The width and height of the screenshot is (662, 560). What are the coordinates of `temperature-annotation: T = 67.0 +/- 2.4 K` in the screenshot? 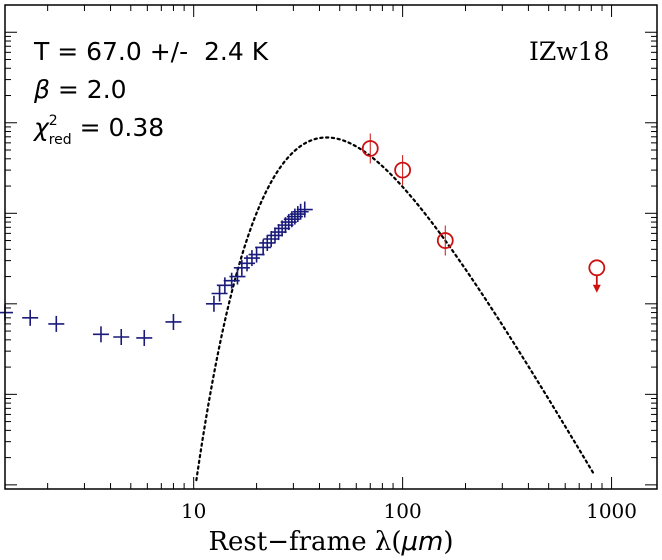 It's located at (151, 51).